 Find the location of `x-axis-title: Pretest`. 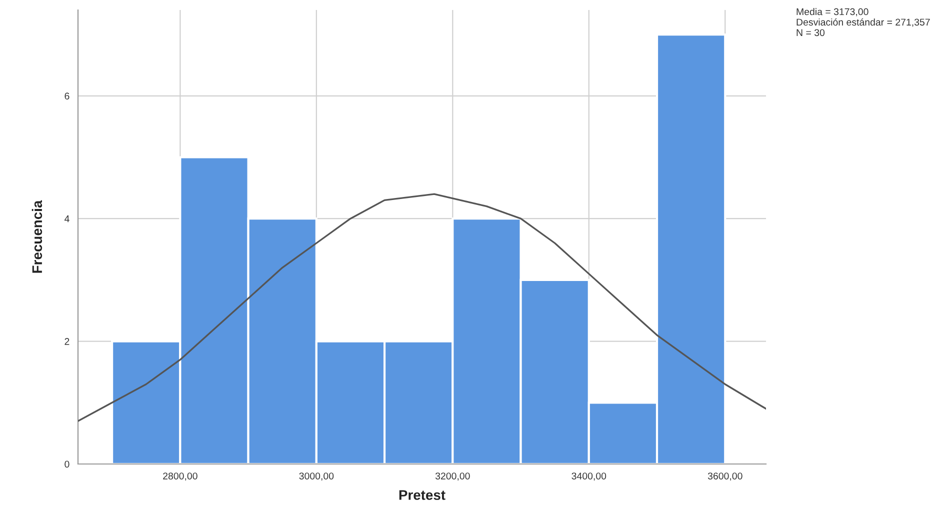

x-axis-title: Pretest is located at coordinates (422, 495).